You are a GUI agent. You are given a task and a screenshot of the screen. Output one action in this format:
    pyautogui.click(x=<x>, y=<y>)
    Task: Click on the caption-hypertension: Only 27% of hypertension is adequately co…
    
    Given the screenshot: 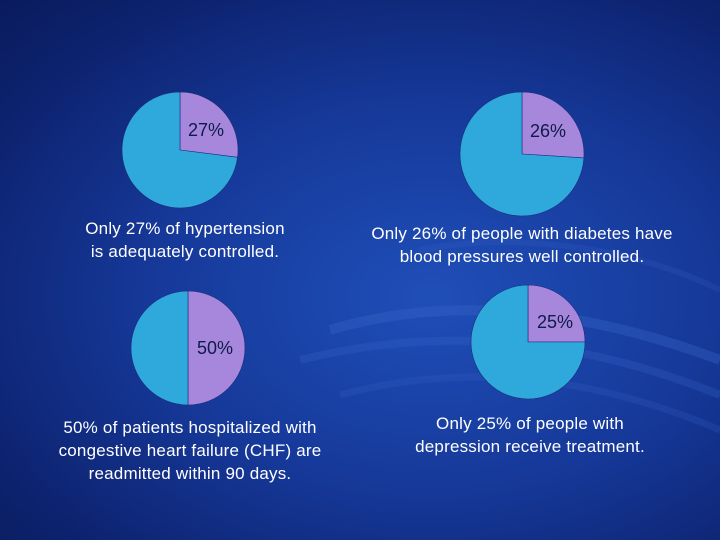 What is the action you would take?
    pyautogui.click(x=185, y=240)
    